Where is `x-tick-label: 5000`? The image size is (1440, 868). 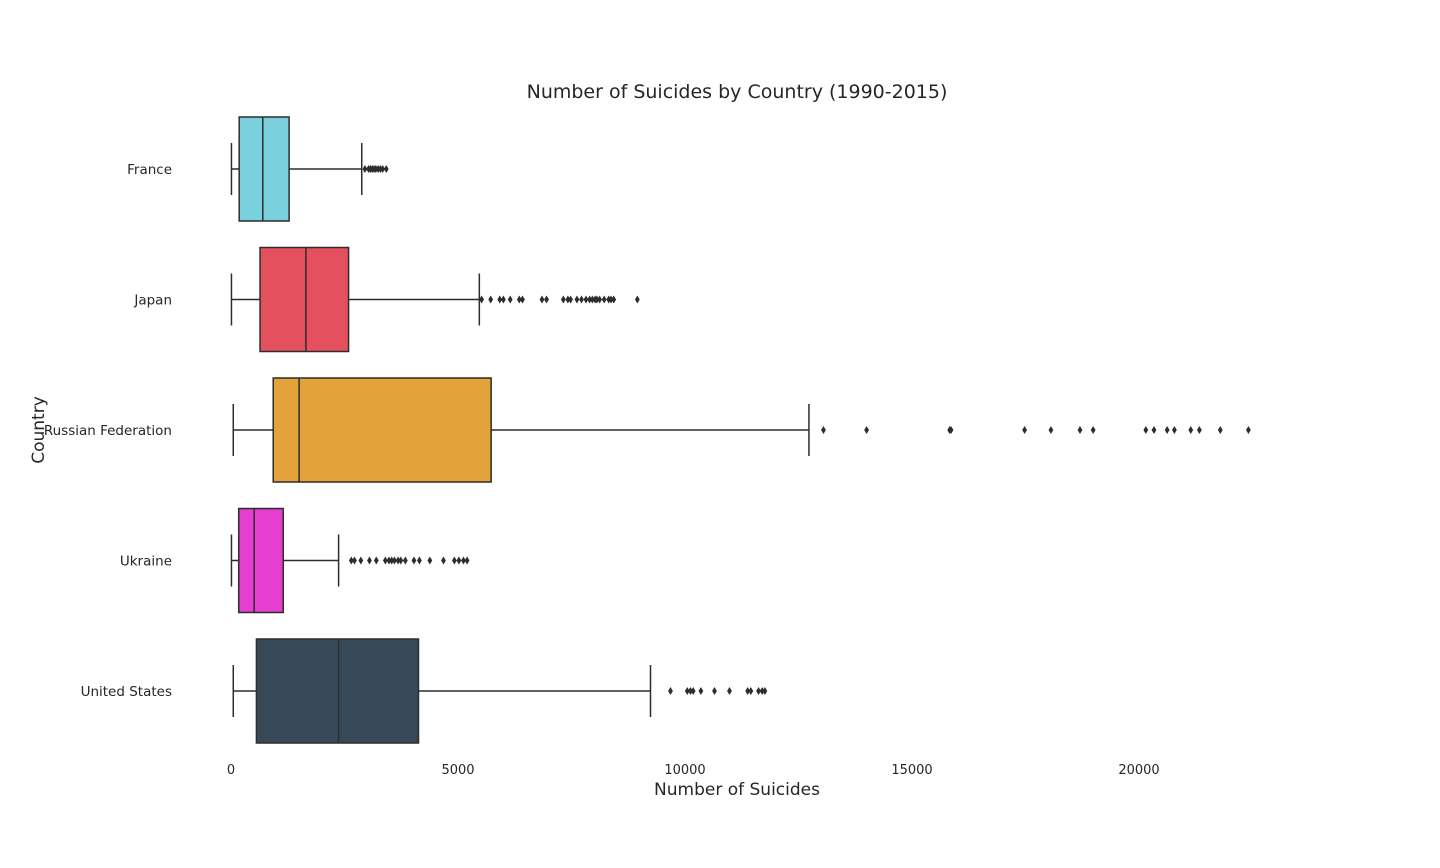 x-tick-label: 5000 is located at coordinates (457, 770).